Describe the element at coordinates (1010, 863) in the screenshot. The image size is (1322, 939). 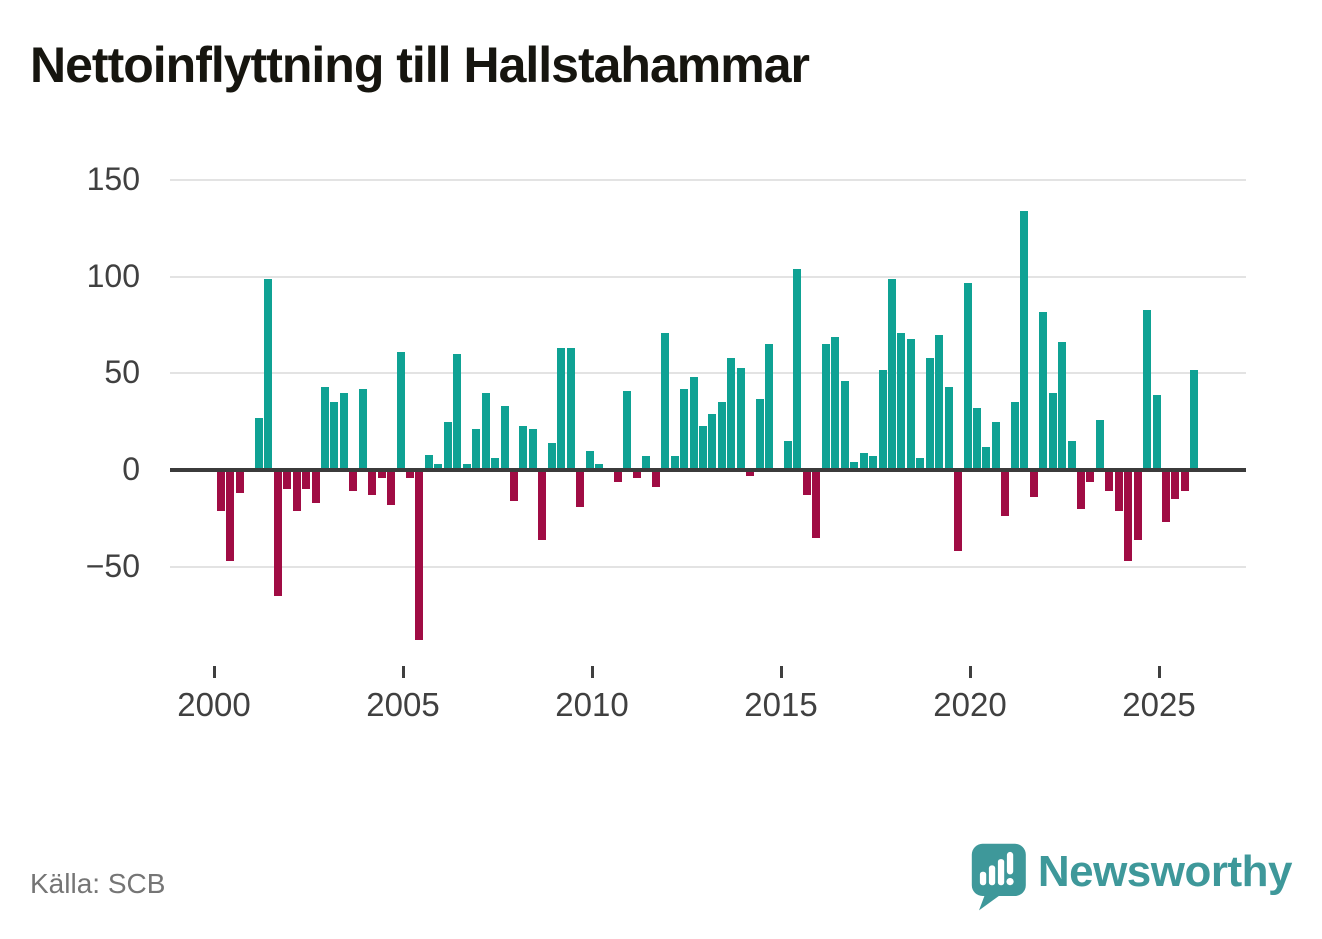
I see `logo-exclamation-bar` at that location.